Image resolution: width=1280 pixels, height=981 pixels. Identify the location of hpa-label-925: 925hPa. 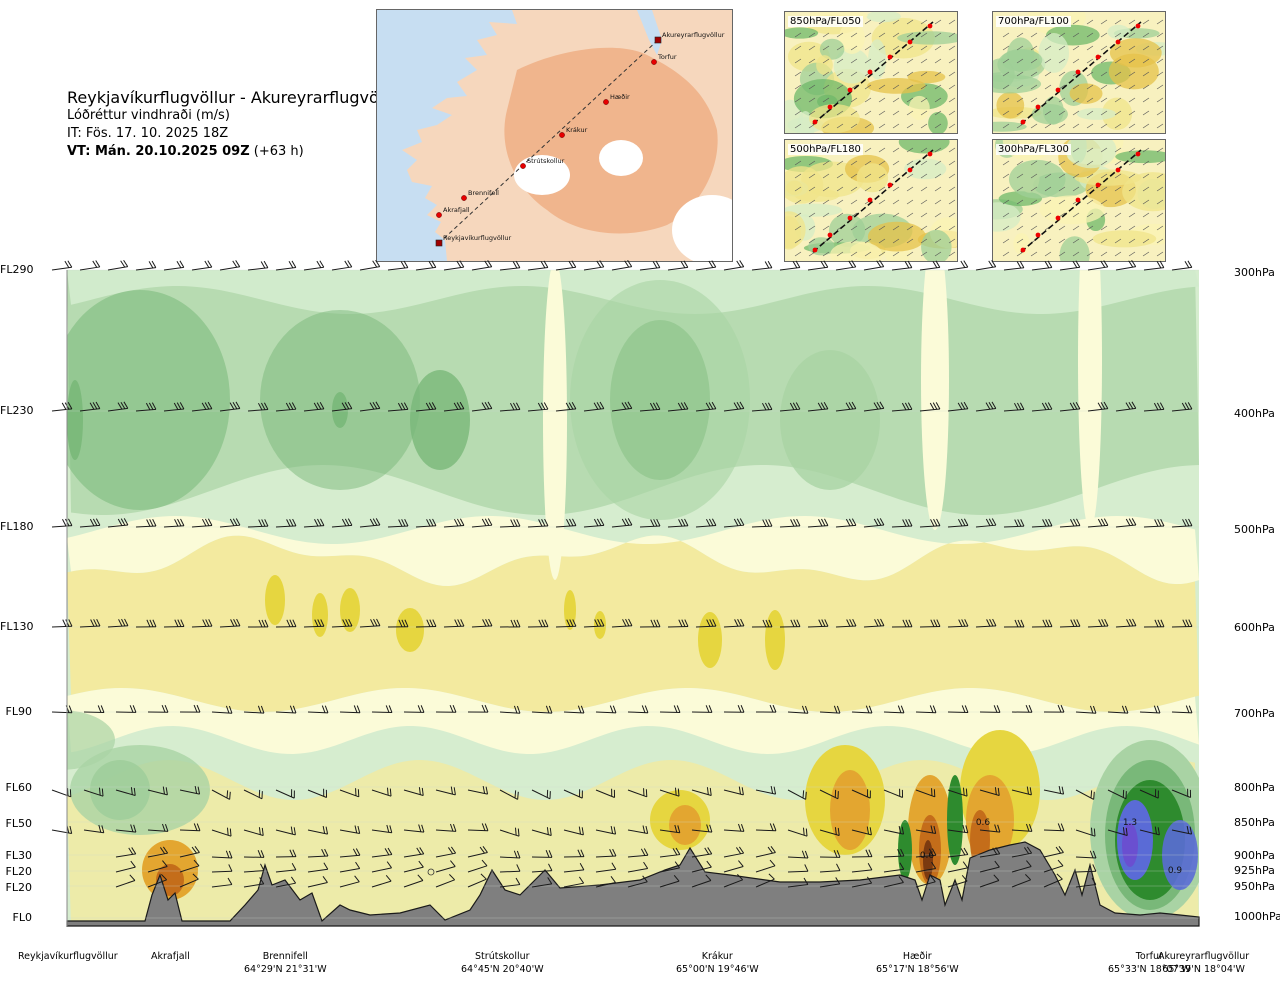
(1254, 870).